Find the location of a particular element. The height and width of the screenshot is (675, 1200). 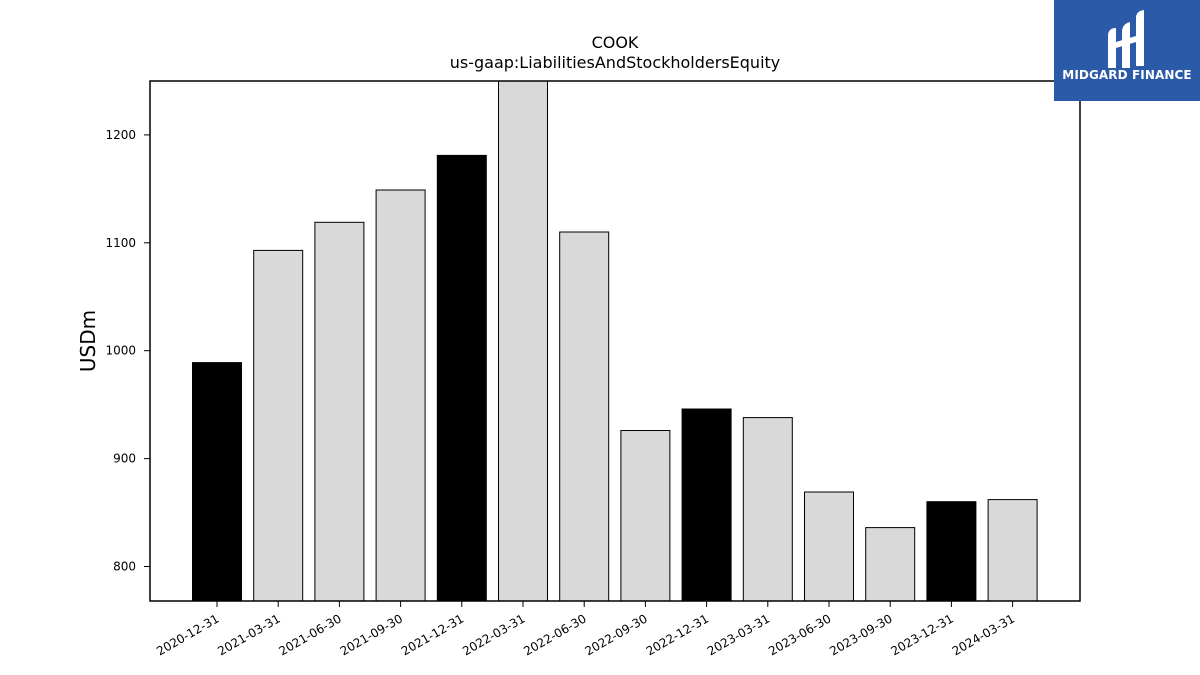

x-tick-label: 2023-09-30 is located at coordinates (860, 634).